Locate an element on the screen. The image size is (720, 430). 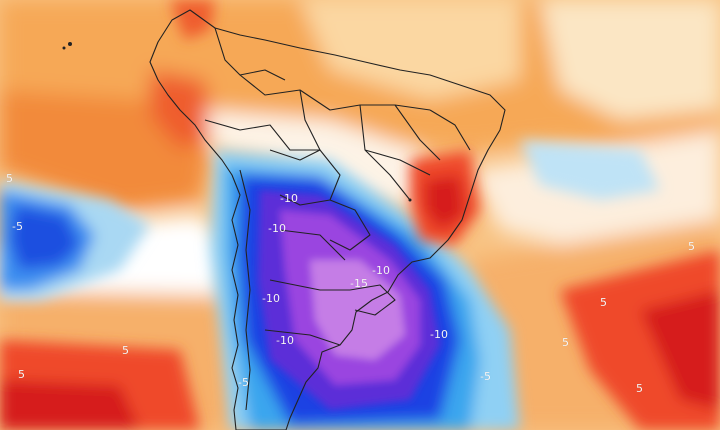
hot-region-brazil-southeast-core is located at coordinates (445, 202).